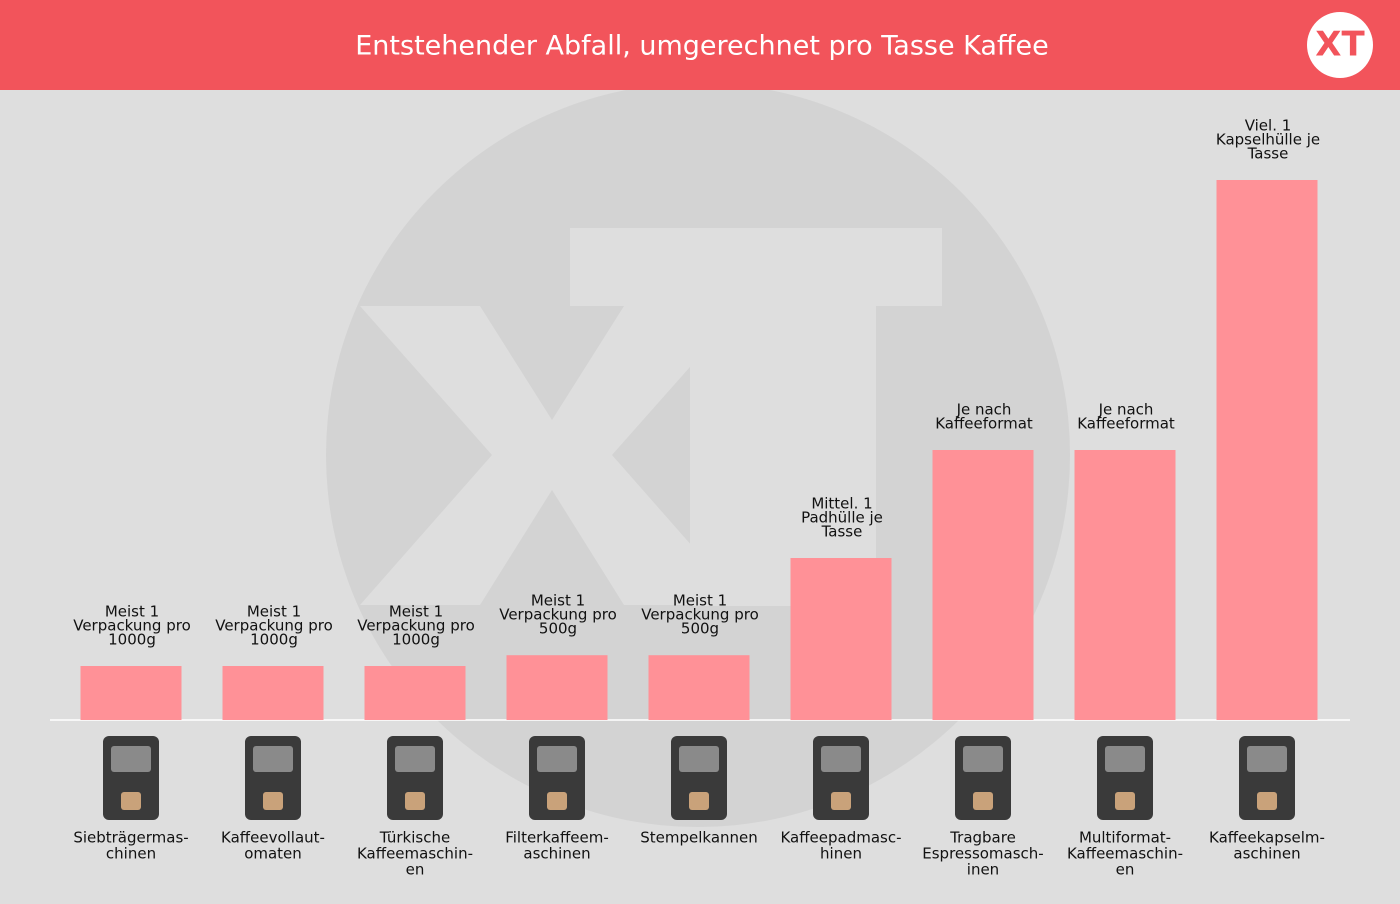  Describe the element at coordinates (273, 838) in the screenshot. I see `x-tick-label: Kaffeevollaut-` at that location.